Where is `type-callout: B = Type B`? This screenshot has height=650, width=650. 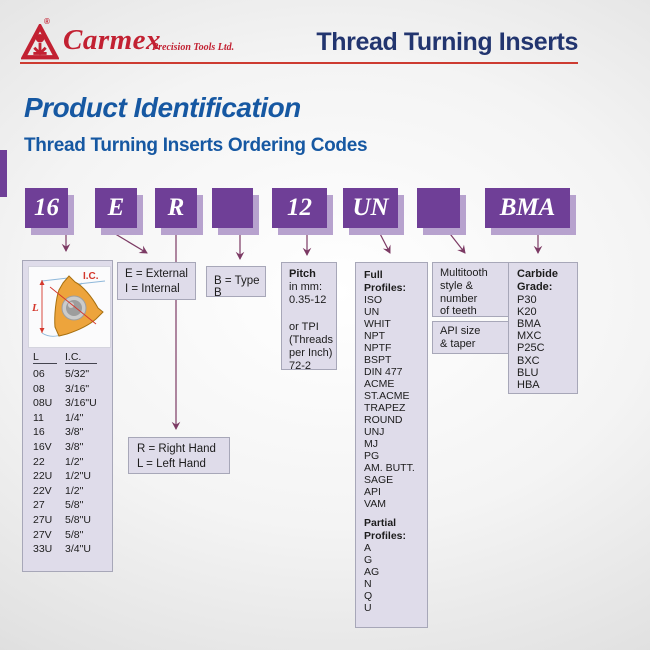
type-callout: B = Type B is located at coordinates (236, 282).